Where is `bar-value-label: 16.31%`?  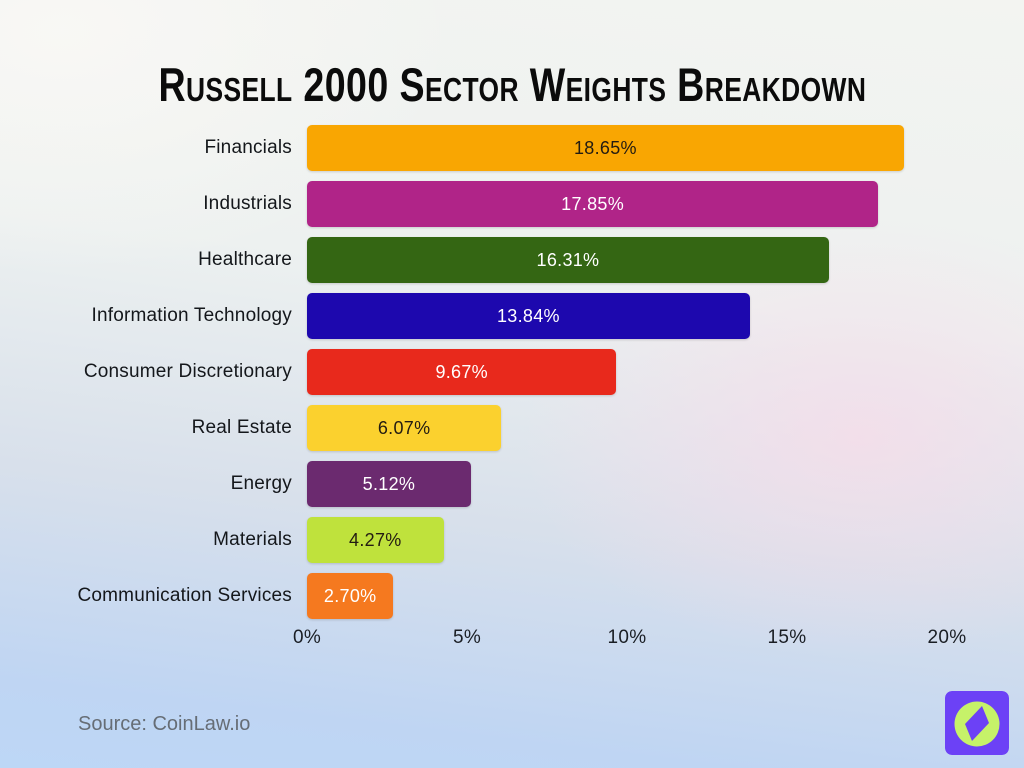 bar-value-label: 16.31% is located at coordinates (568, 259).